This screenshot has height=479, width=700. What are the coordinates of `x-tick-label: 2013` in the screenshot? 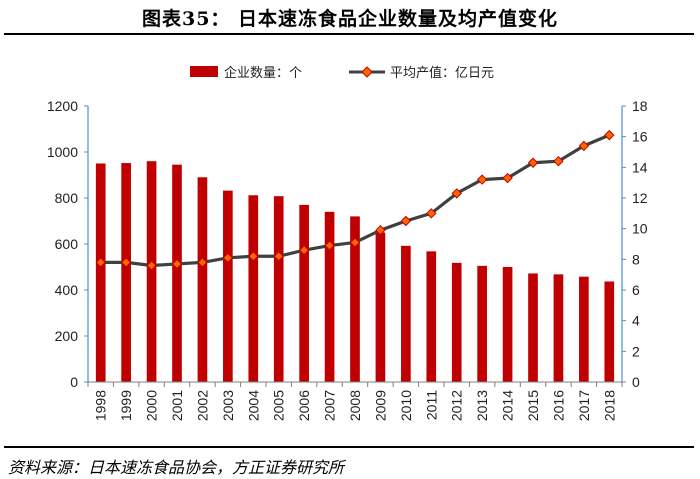 It's located at (482, 405).